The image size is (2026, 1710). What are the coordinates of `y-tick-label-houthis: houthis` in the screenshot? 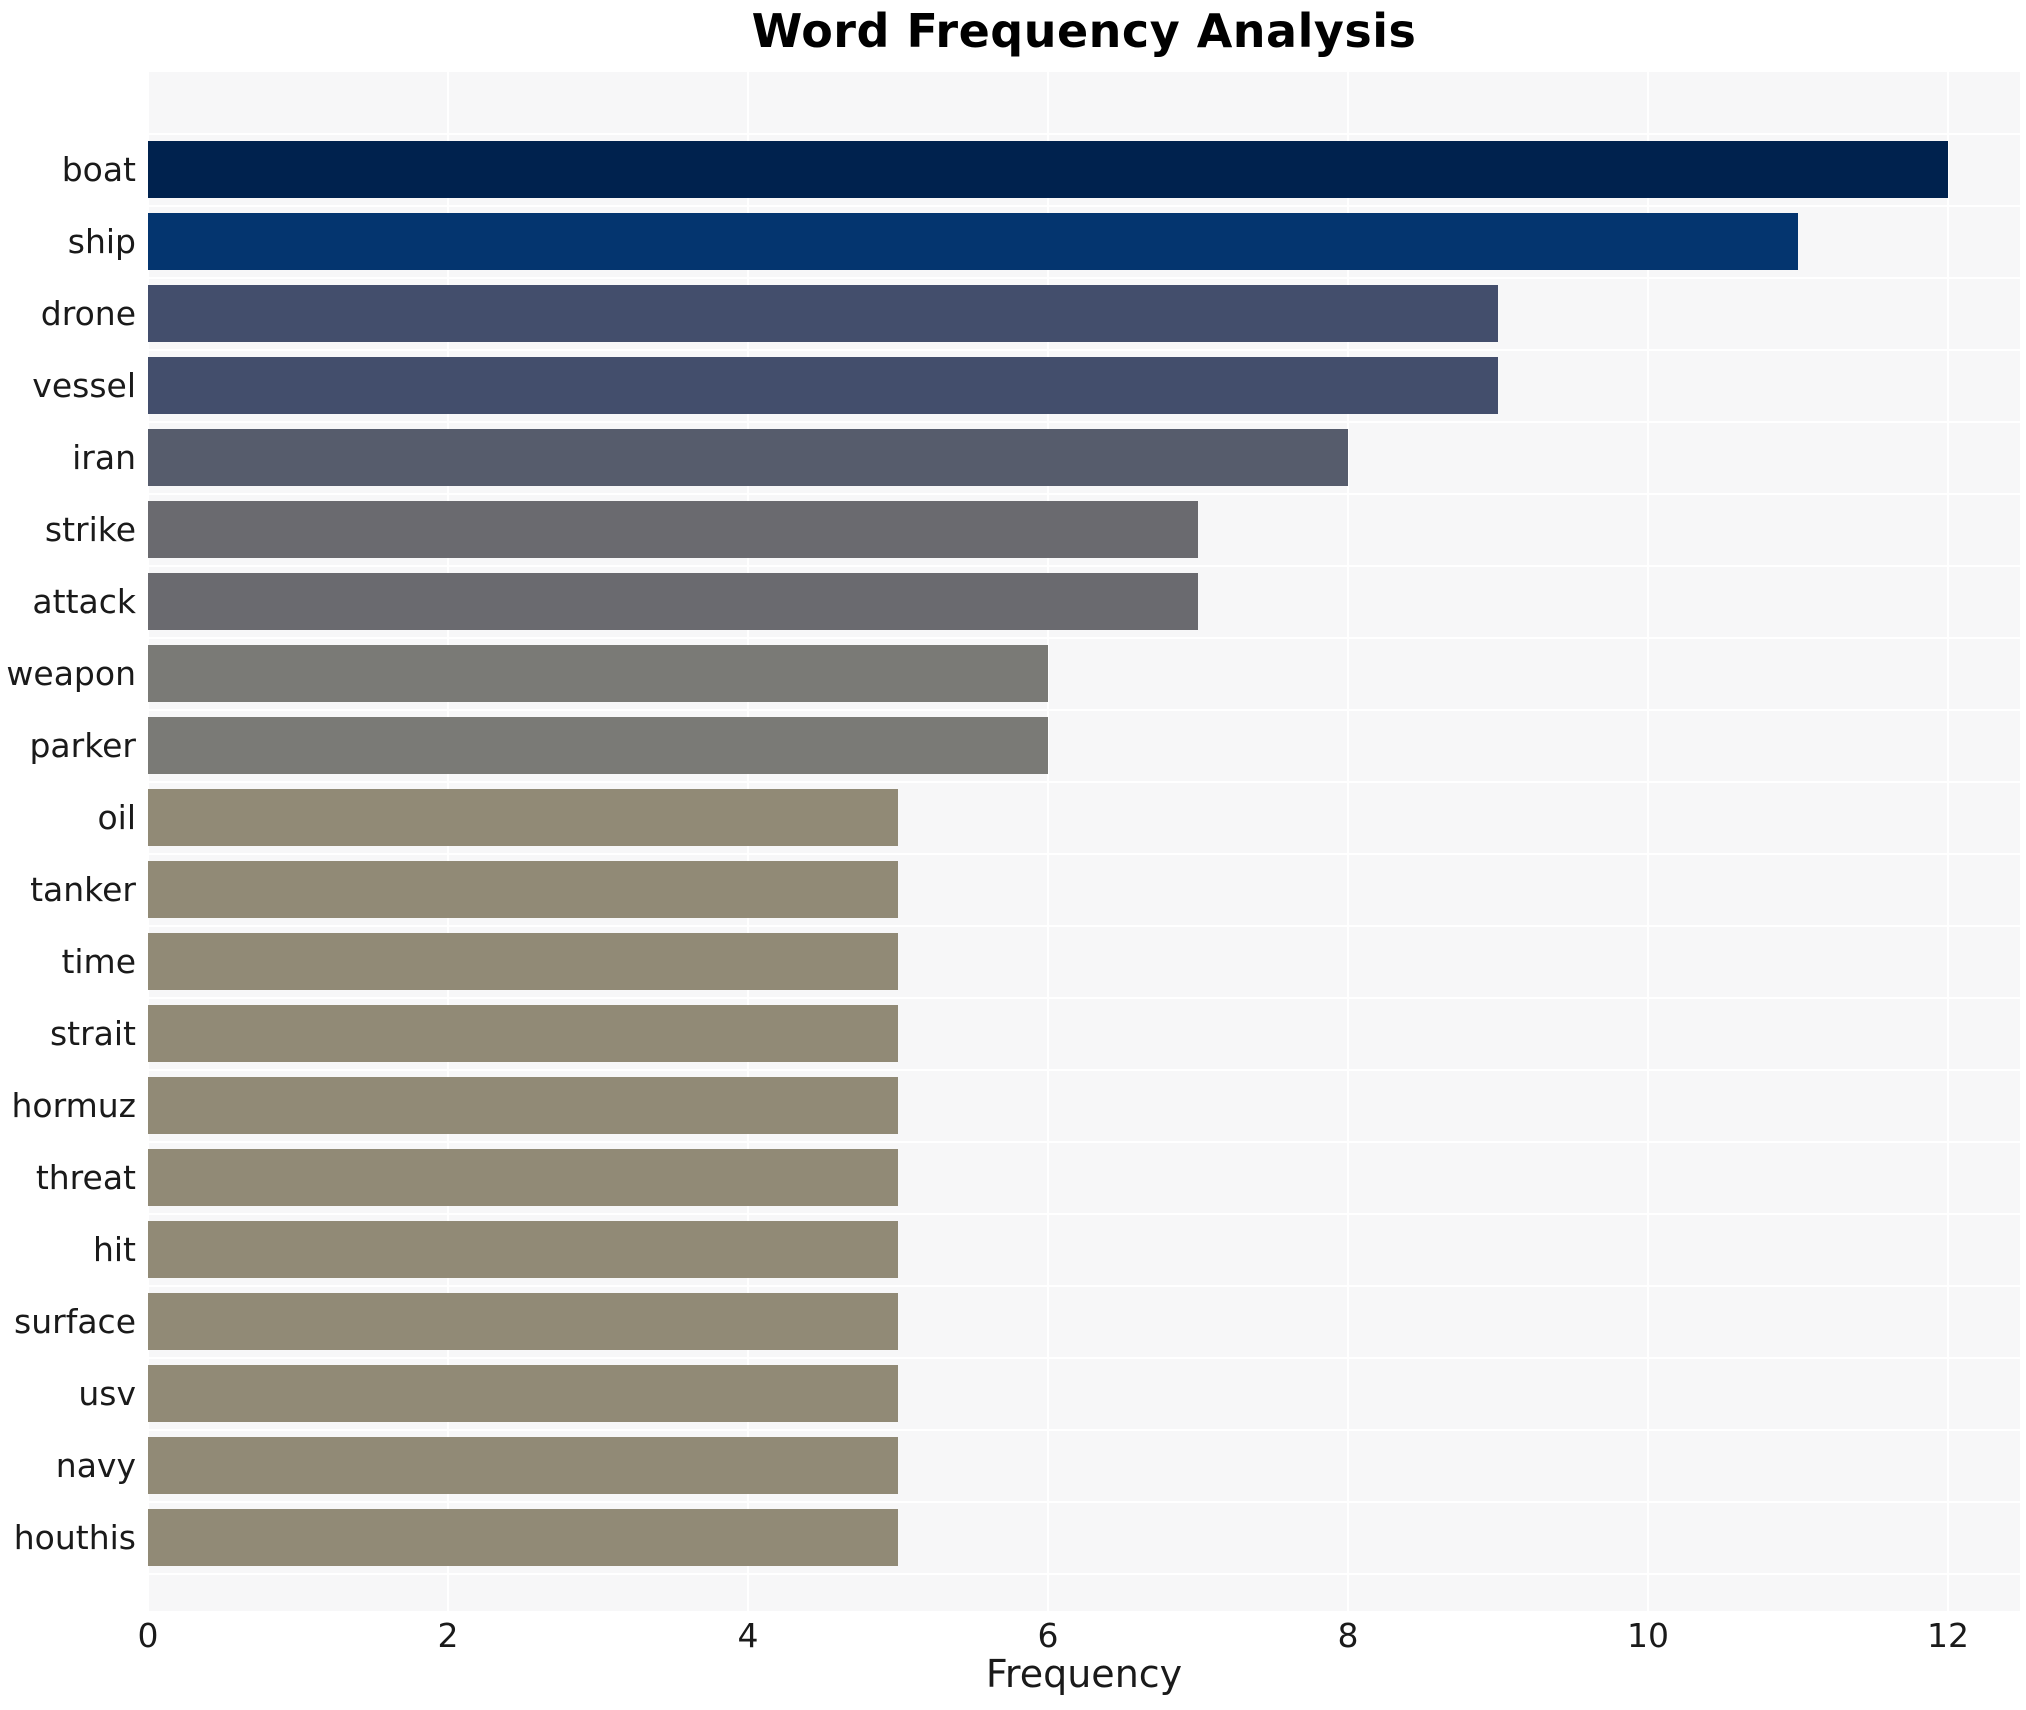 It's located at (74, 1537).